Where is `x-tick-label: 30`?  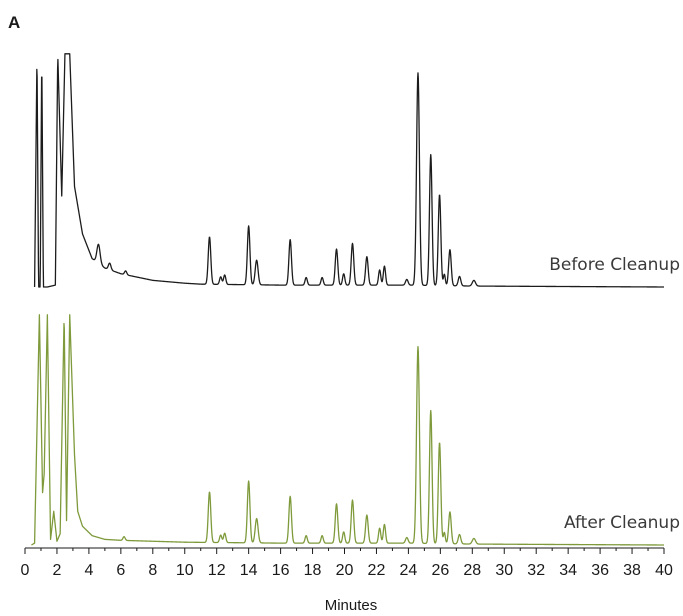 x-tick-label: 30 is located at coordinates (504, 570).